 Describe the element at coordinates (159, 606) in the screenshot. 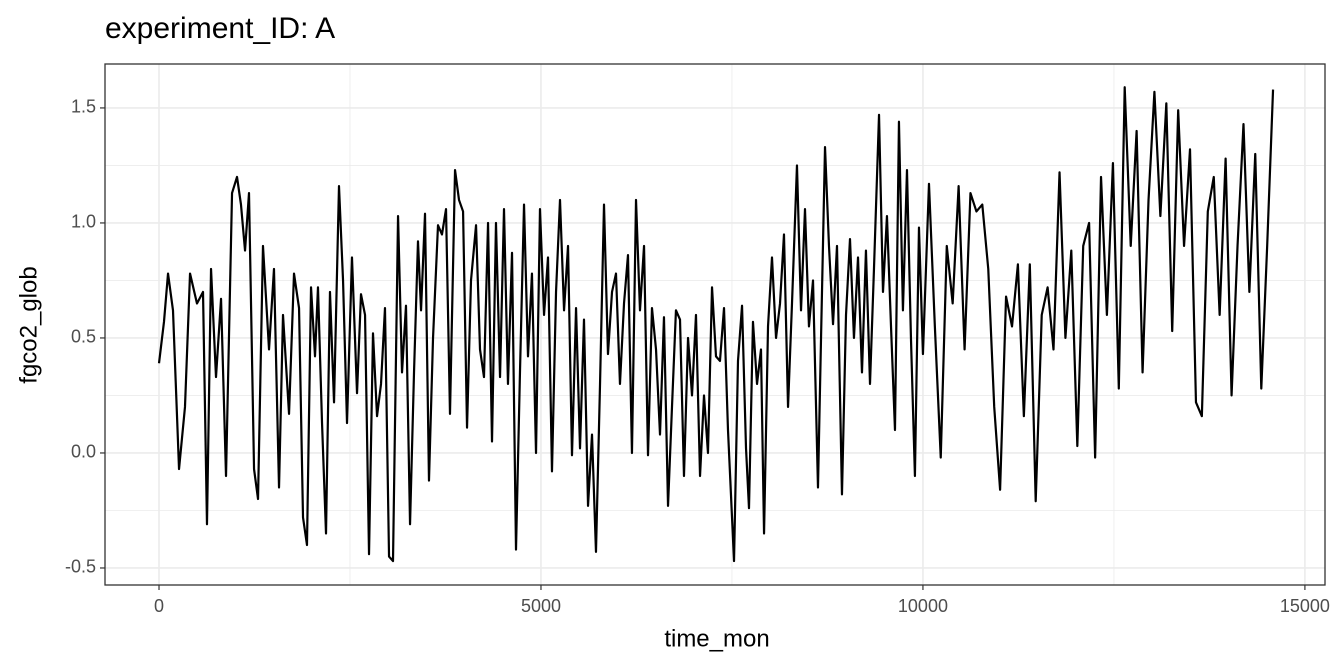

I see `x-tick-label: 0` at that location.